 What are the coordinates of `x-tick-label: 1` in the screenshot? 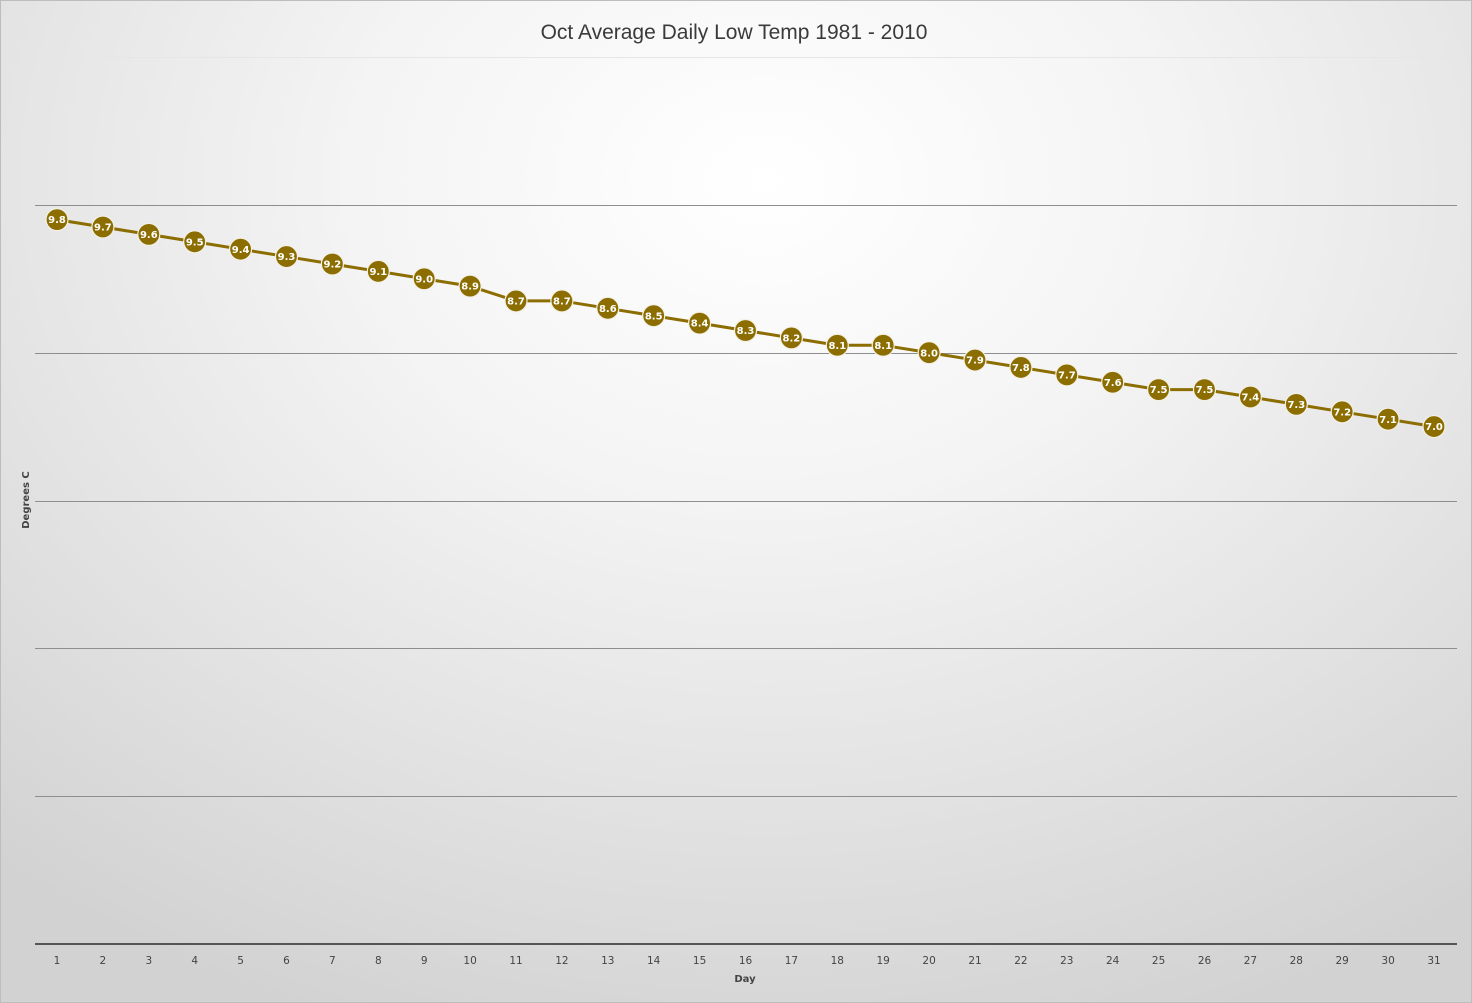 It's located at (57, 961).